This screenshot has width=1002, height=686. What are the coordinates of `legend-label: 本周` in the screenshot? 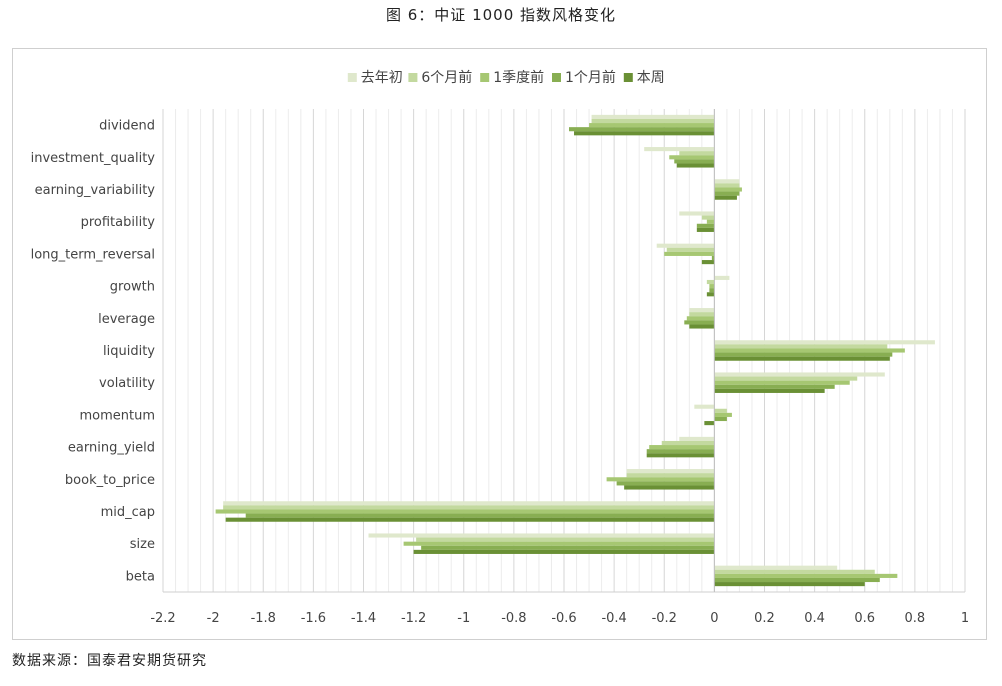 It's located at (651, 78).